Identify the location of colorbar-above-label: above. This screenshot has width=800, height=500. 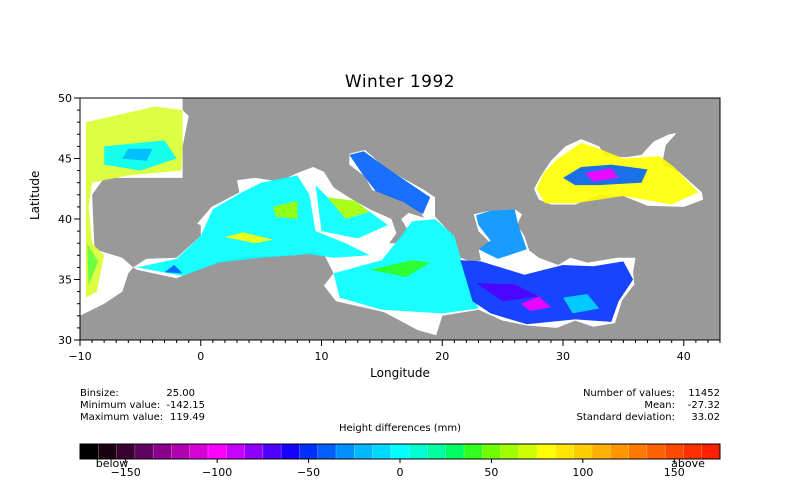
(688, 463).